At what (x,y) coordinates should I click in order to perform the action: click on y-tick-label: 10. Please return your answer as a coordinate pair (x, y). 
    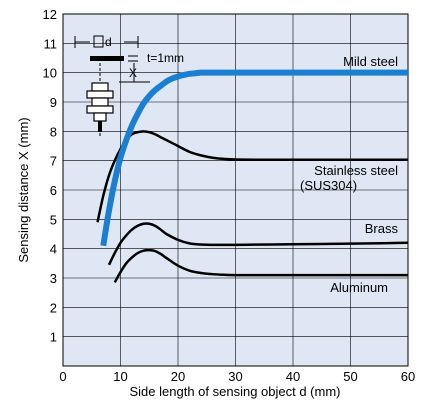
    Looking at the image, I should click on (50, 73).